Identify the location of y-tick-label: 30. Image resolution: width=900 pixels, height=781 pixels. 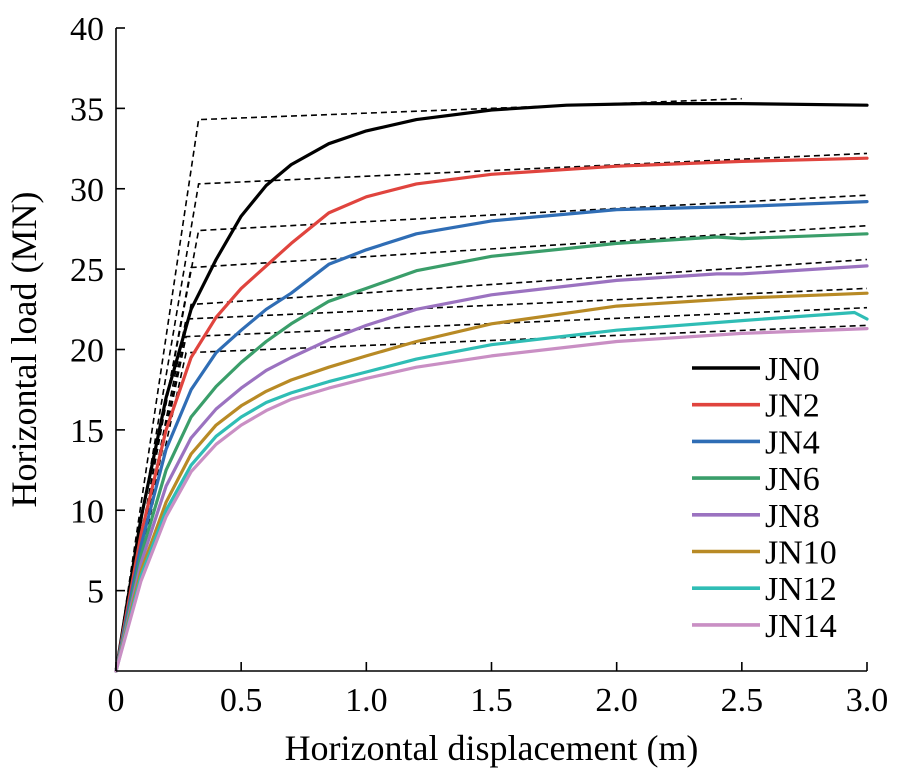
(87, 190).